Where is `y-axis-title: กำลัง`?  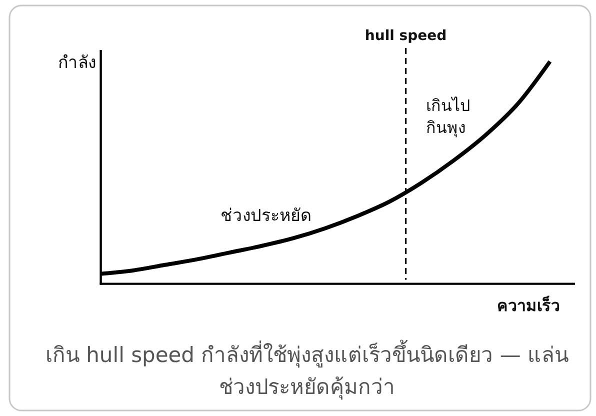
y-axis-title: กำลัง is located at coordinates (77, 63).